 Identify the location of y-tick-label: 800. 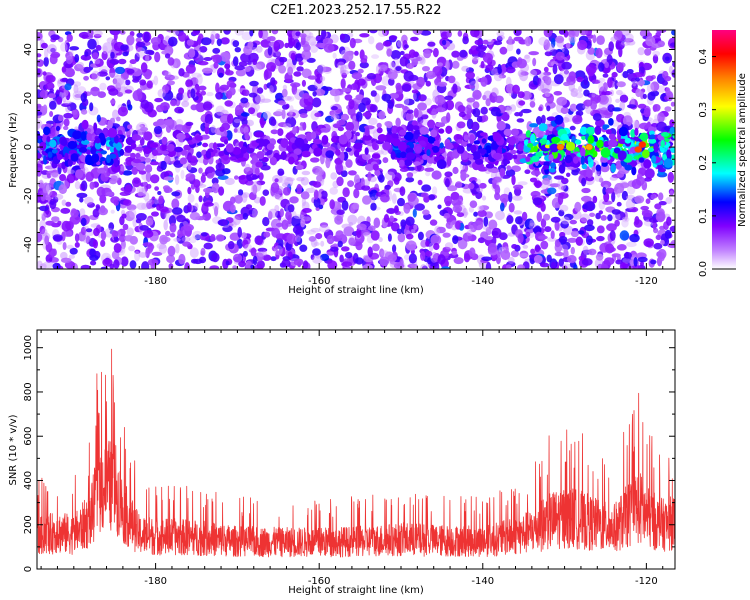
(28, 391).